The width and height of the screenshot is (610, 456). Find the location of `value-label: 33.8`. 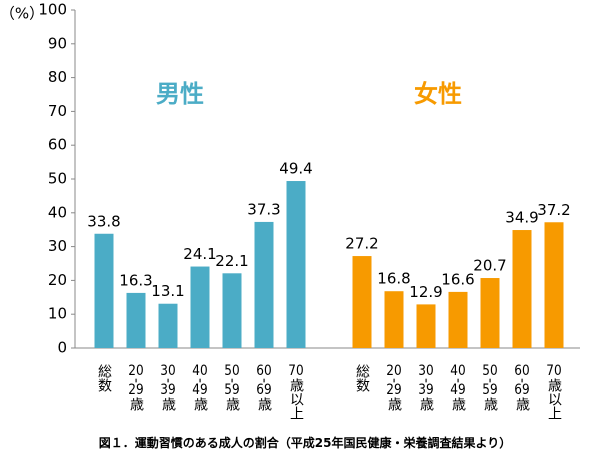

value-label: 33.8 is located at coordinates (103, 221).